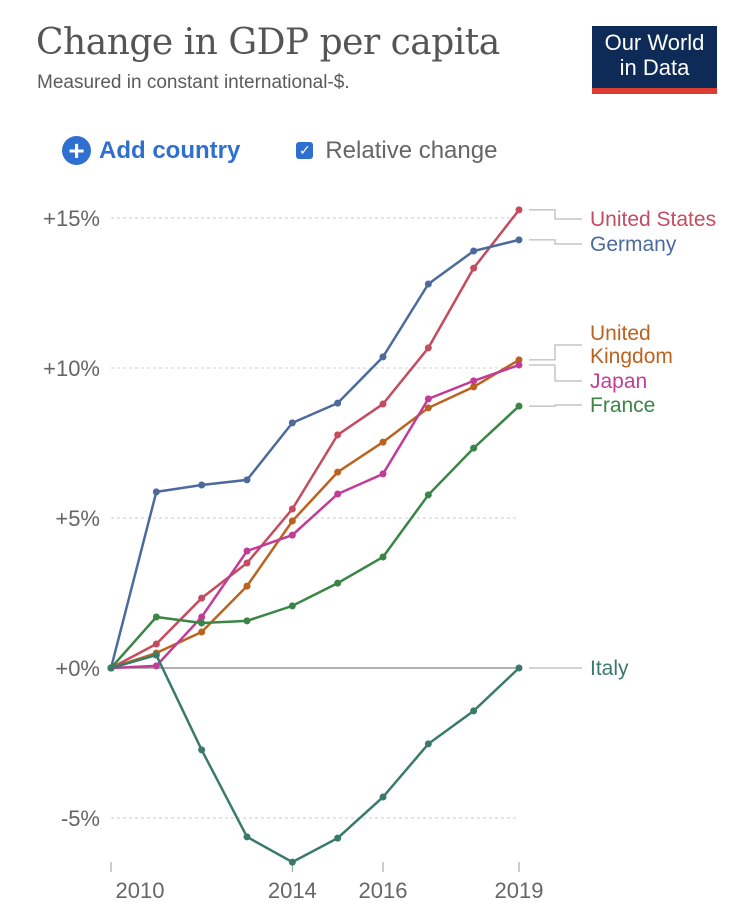  Describe the element at coordinates (279, 150) in the screenshot. I see `chart-controls: + Add country ✓ Relative change` at that location.